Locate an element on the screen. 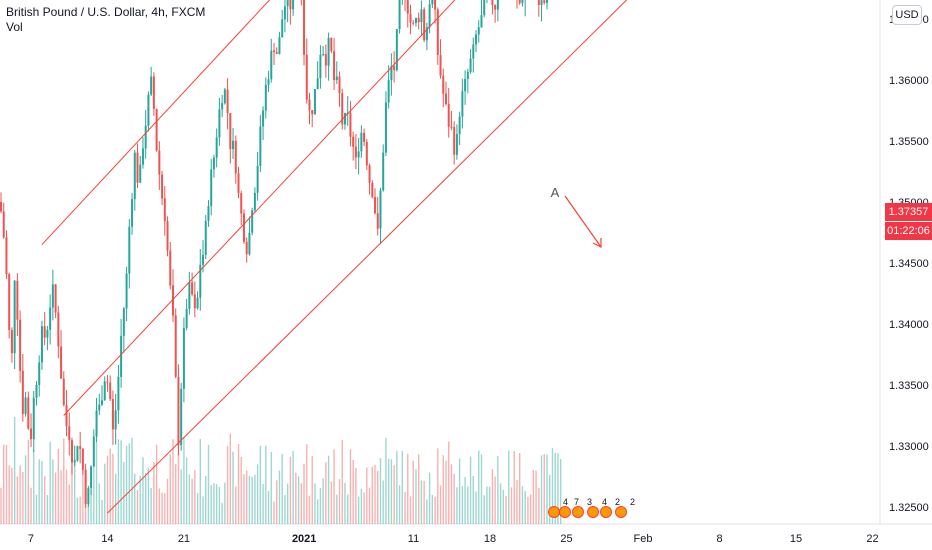 The width and height of the screenshot is (932, 550). last-price-tag: 1.37357 is located at coordinates (908, 212).